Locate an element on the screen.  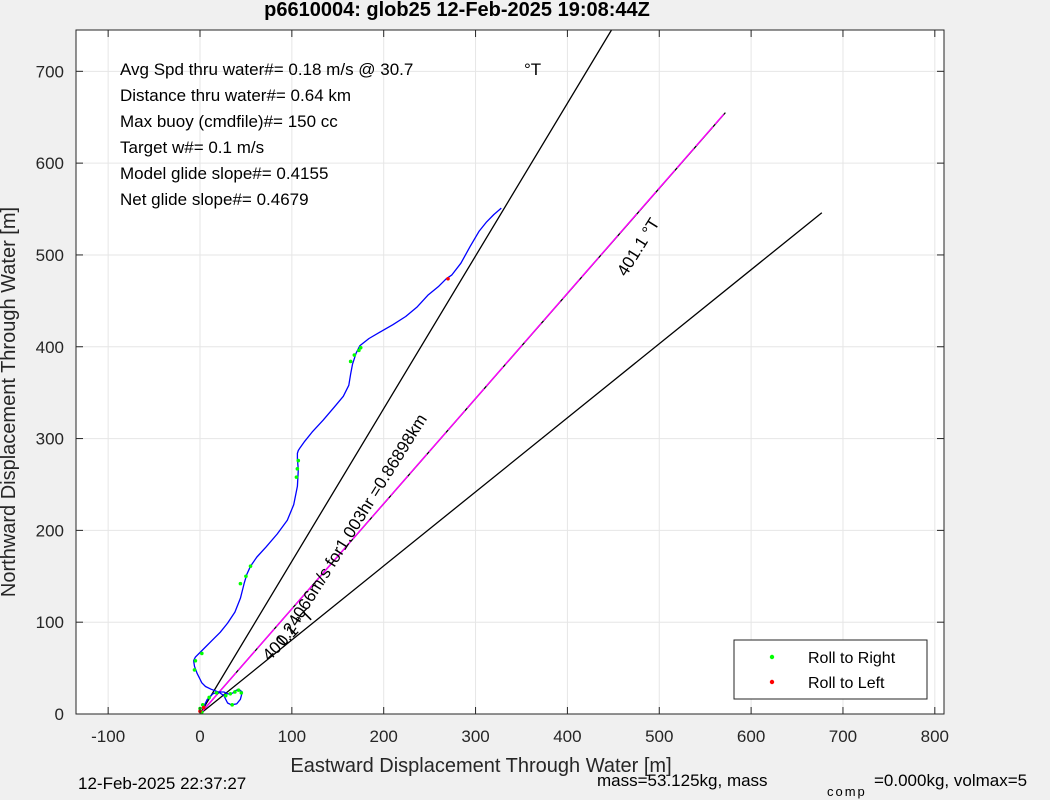
y-tick-label: 600 is located at coordinates (50, 163).